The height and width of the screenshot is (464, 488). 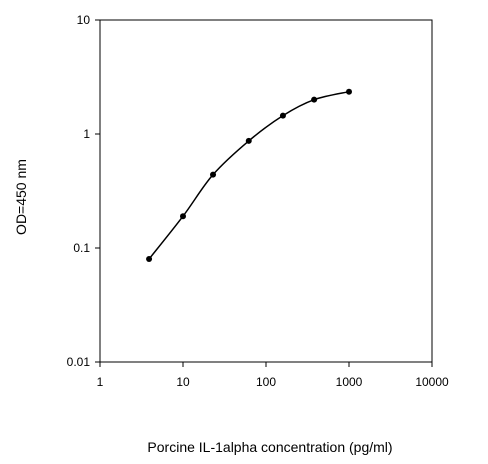 What do you see at coordinates (100, 382) in the screenshot?
I see `x-tick-label: 1` at bounding box center [100, 382].